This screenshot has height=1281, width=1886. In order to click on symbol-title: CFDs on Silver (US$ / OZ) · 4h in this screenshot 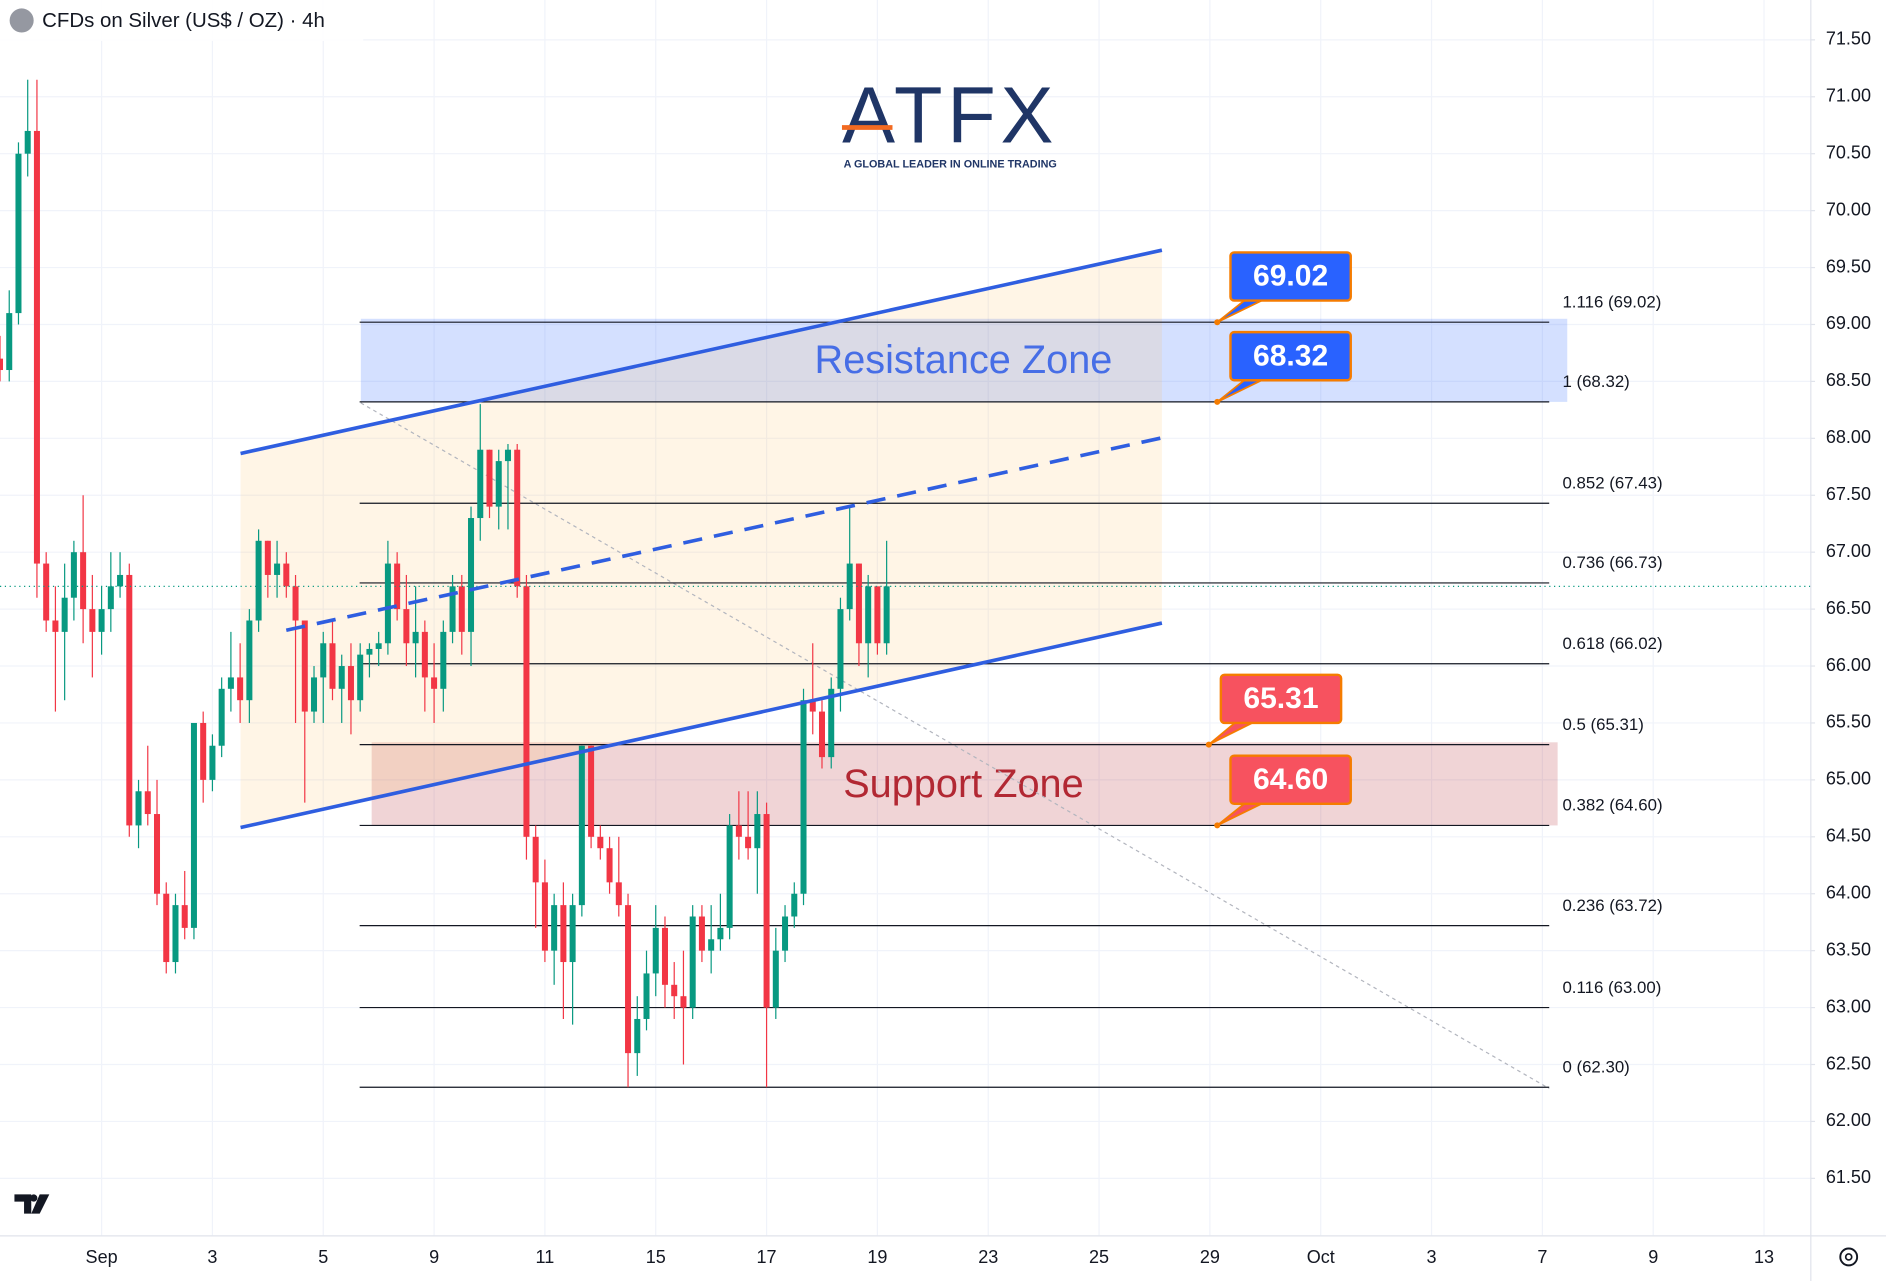, I will do `click(183, 20)`.